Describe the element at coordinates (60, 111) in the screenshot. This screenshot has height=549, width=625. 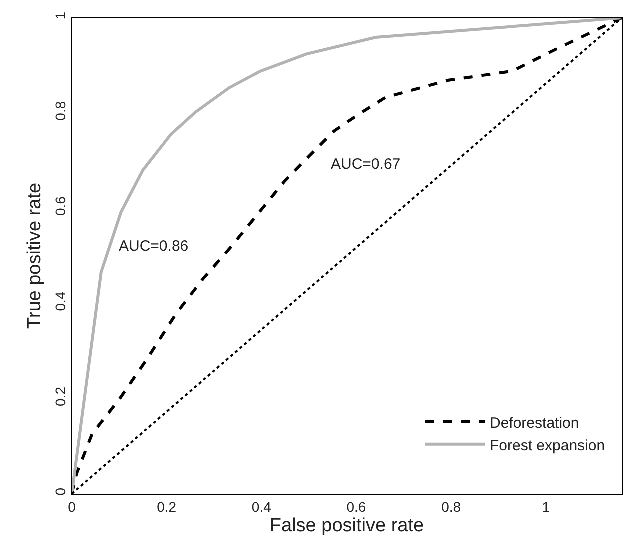
I see `y-tick-label: 0.8` at that location.